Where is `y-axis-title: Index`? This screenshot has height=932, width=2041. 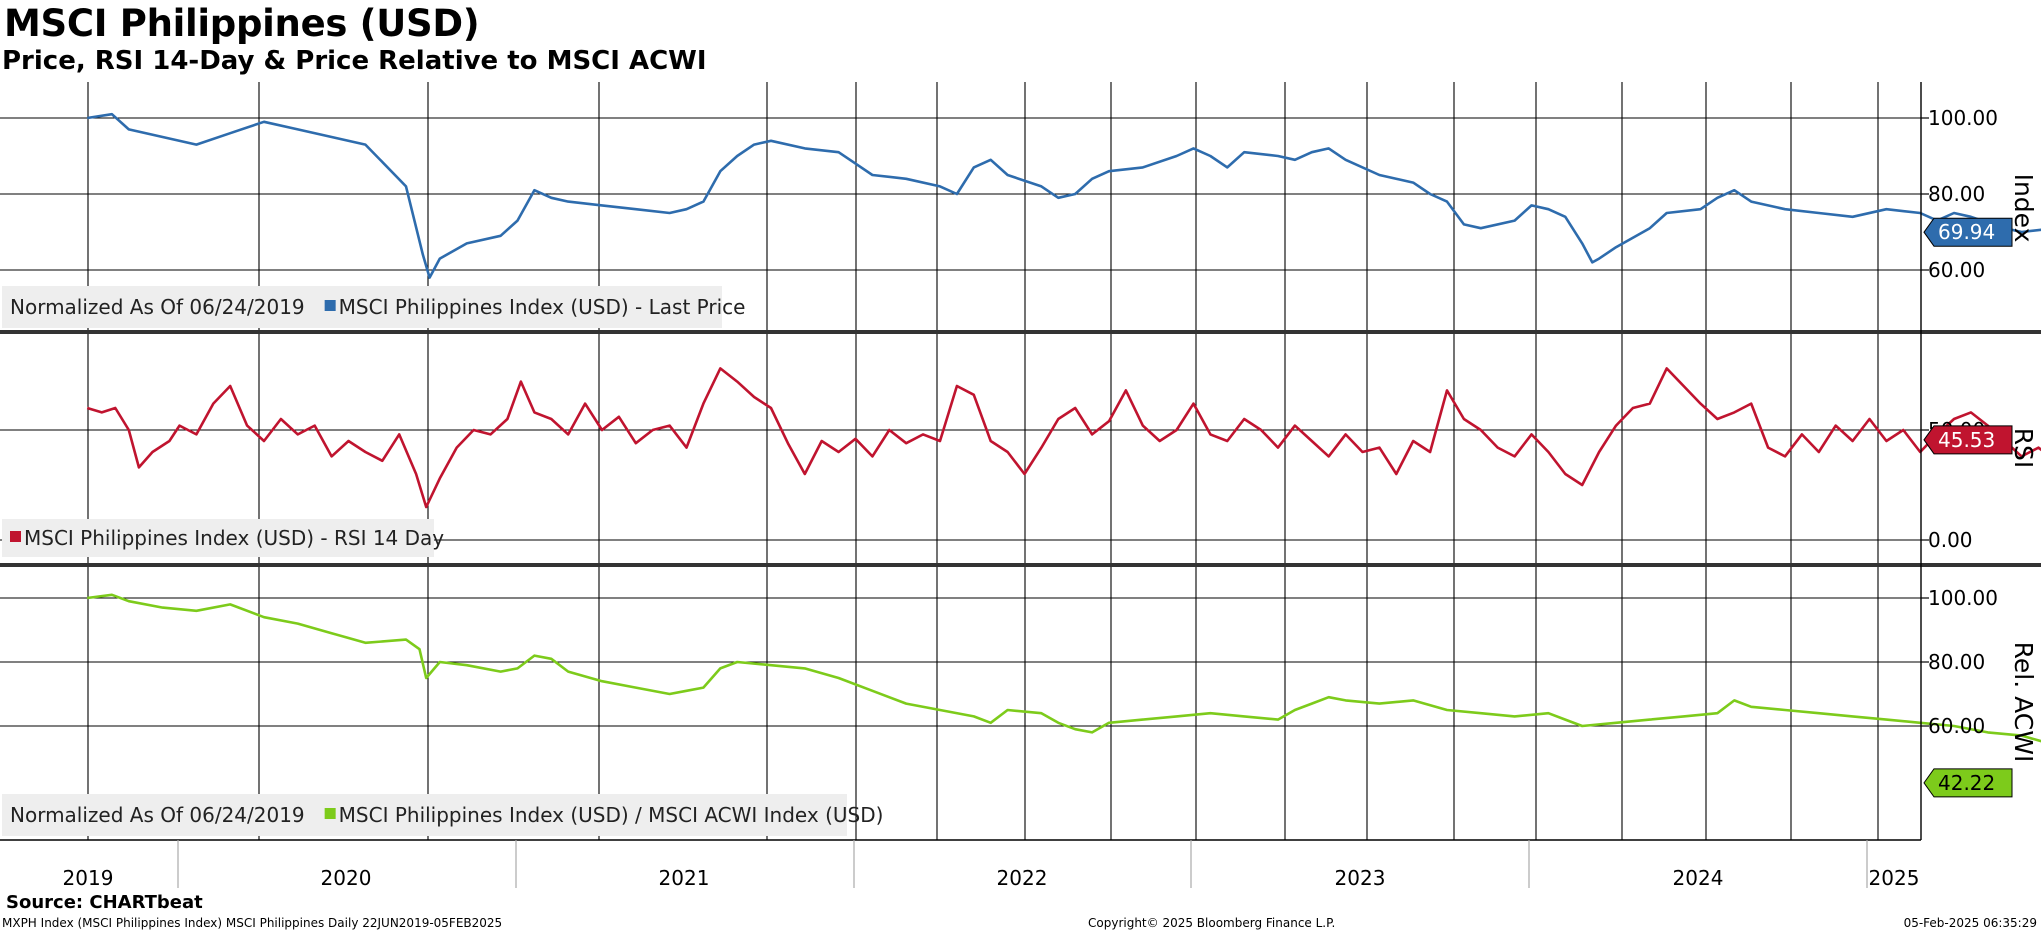
y-axis-title: Index is located at coordinates (2023, 208).